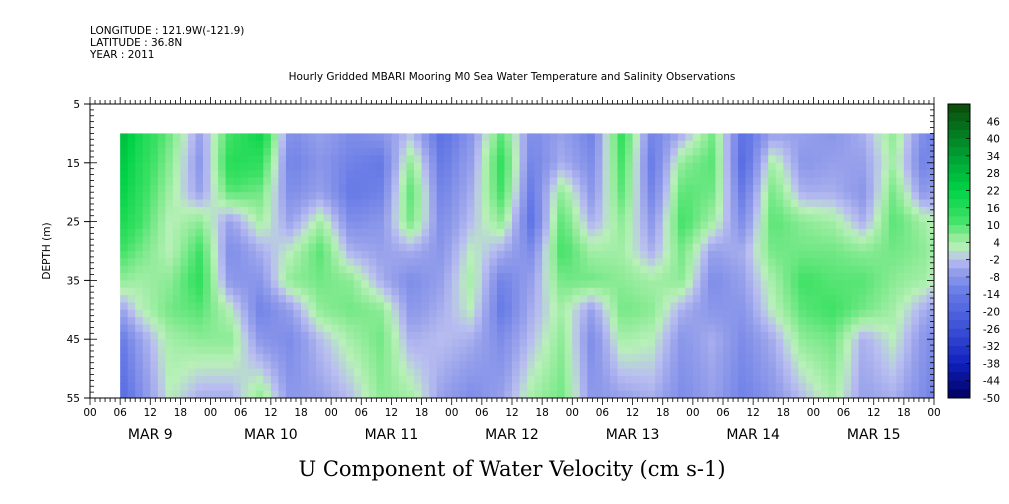  I want to click on longitude-label: LONGITUDE : 121.9W(-121.9), so click(167, 31).